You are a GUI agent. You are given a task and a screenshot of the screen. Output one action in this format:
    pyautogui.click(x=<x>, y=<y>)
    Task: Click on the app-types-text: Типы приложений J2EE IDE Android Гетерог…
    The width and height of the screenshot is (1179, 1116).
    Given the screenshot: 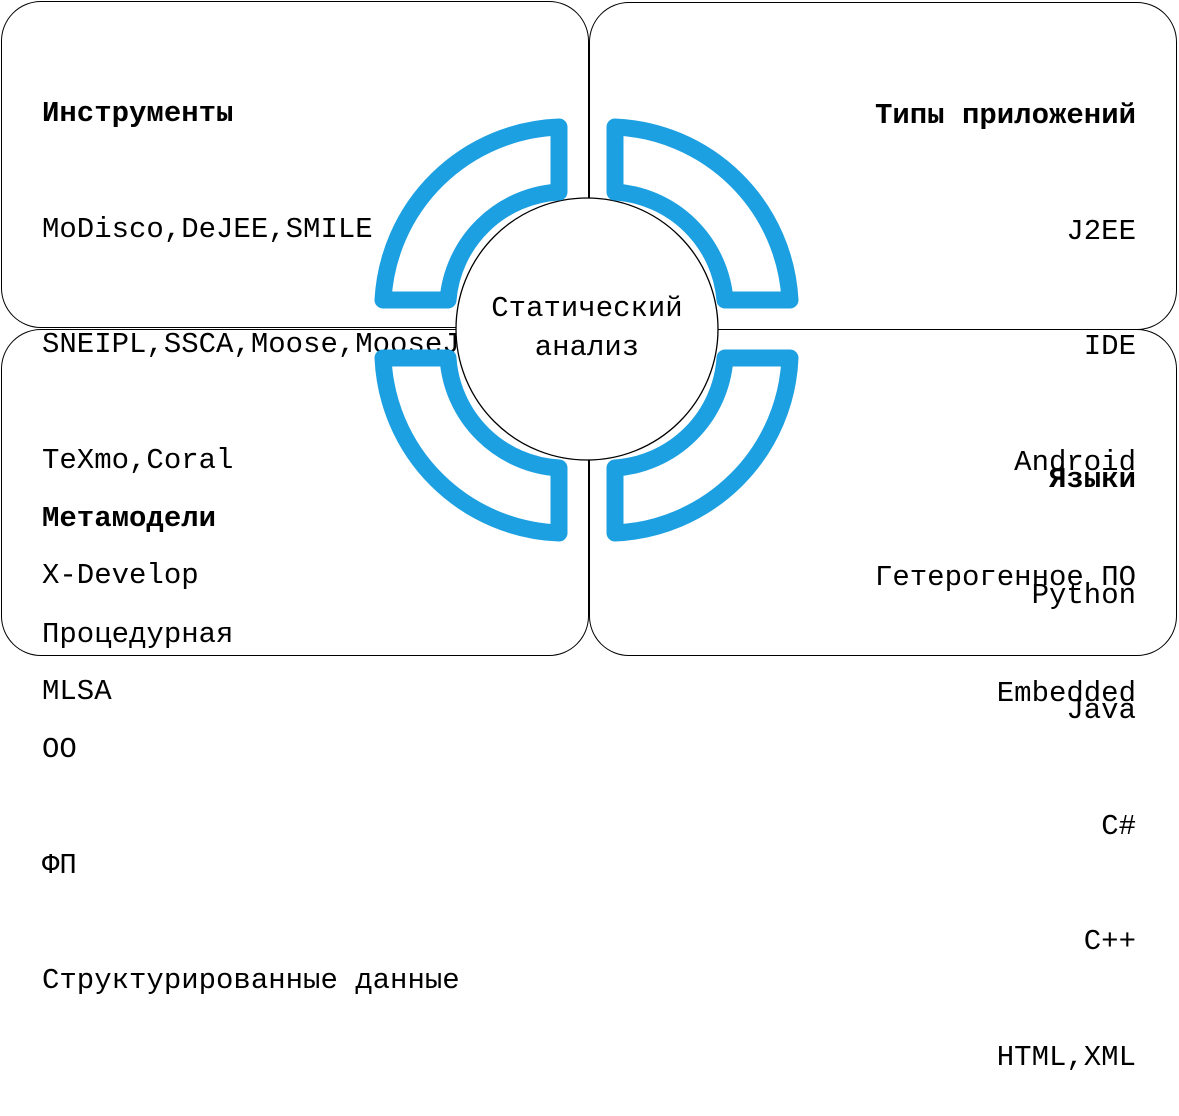 What is the action you would take?
    pyautogui.click(x=1005, y=386)
    